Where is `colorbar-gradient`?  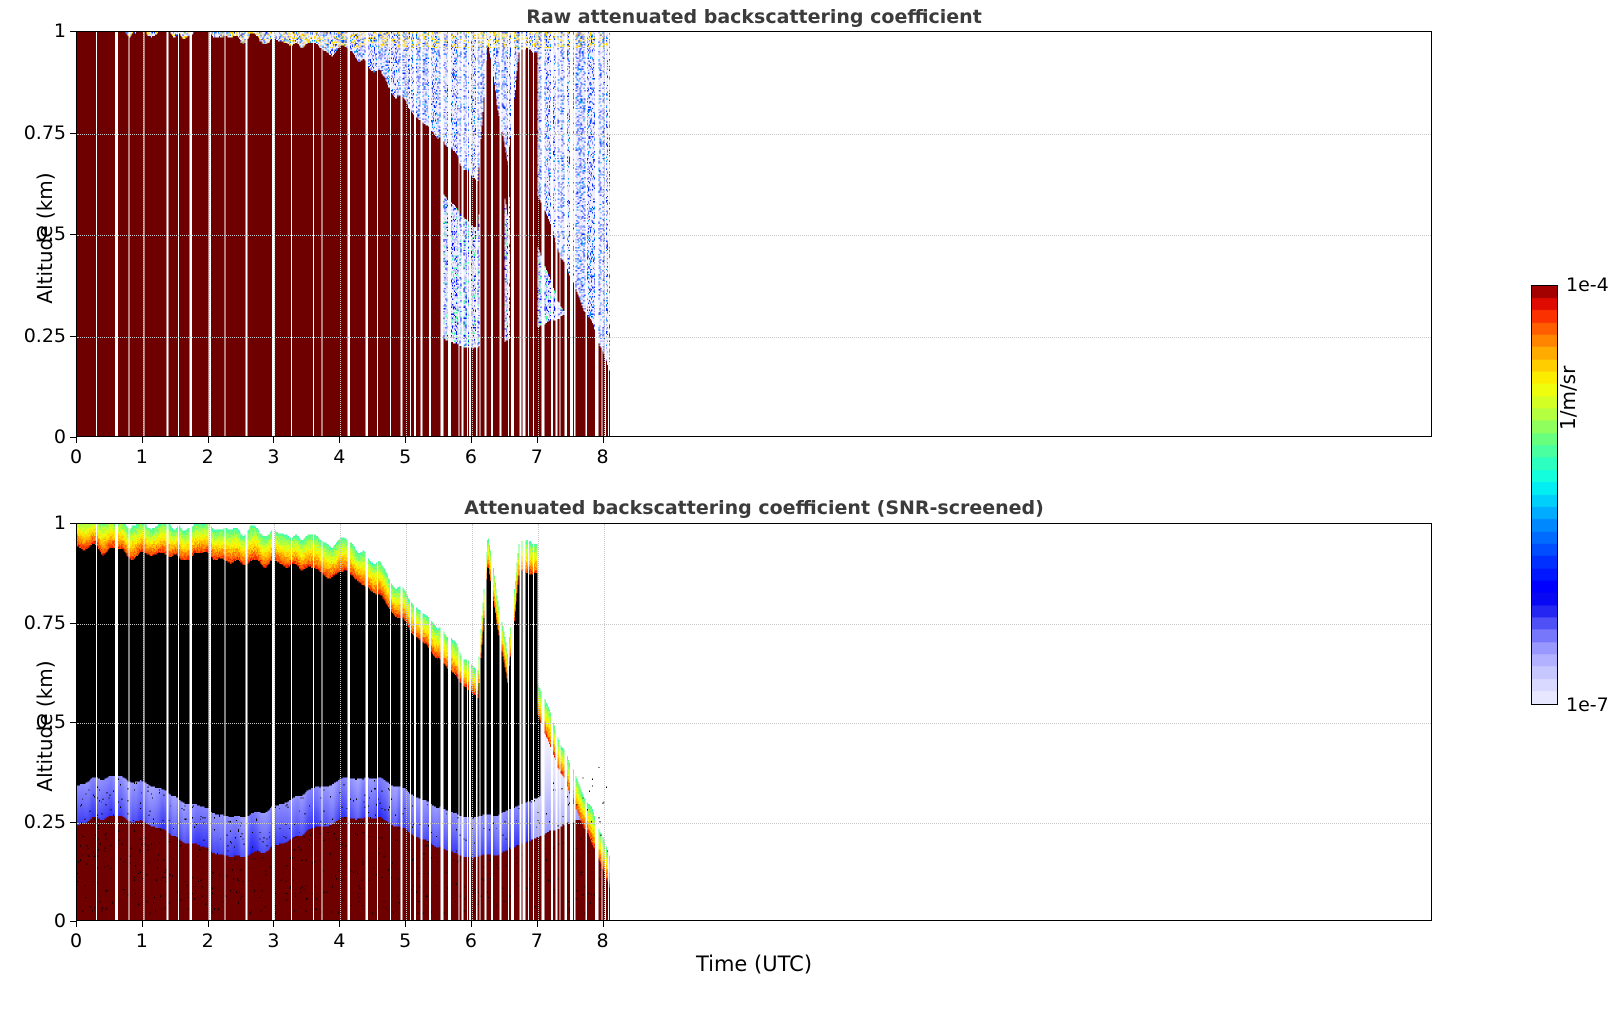 colorbar-gradient is located at coordinates (1544, 495).